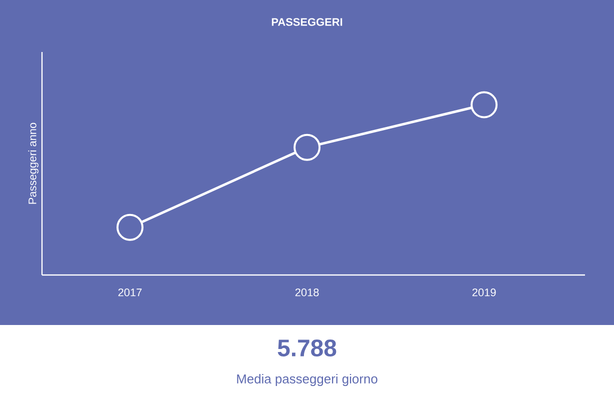 The height and width of the screenshot is (396, 614). Describe the element at coordinates (307, 348) in the screenshot. I see `text: 5.788` at that location.